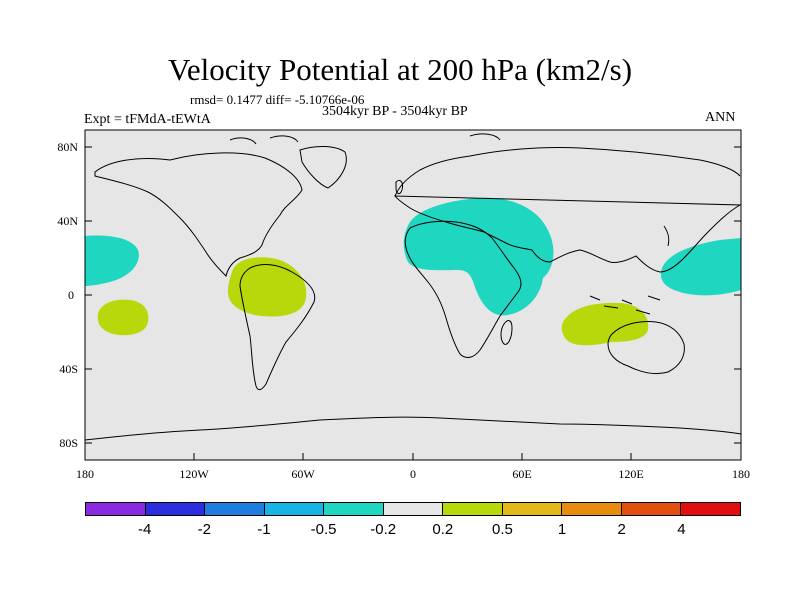 This screenshot has width=800, height=600. What do you see at coordinates (463, 289) in the screenshot?
I see `coast-africa` at bounding box center [463, 289].